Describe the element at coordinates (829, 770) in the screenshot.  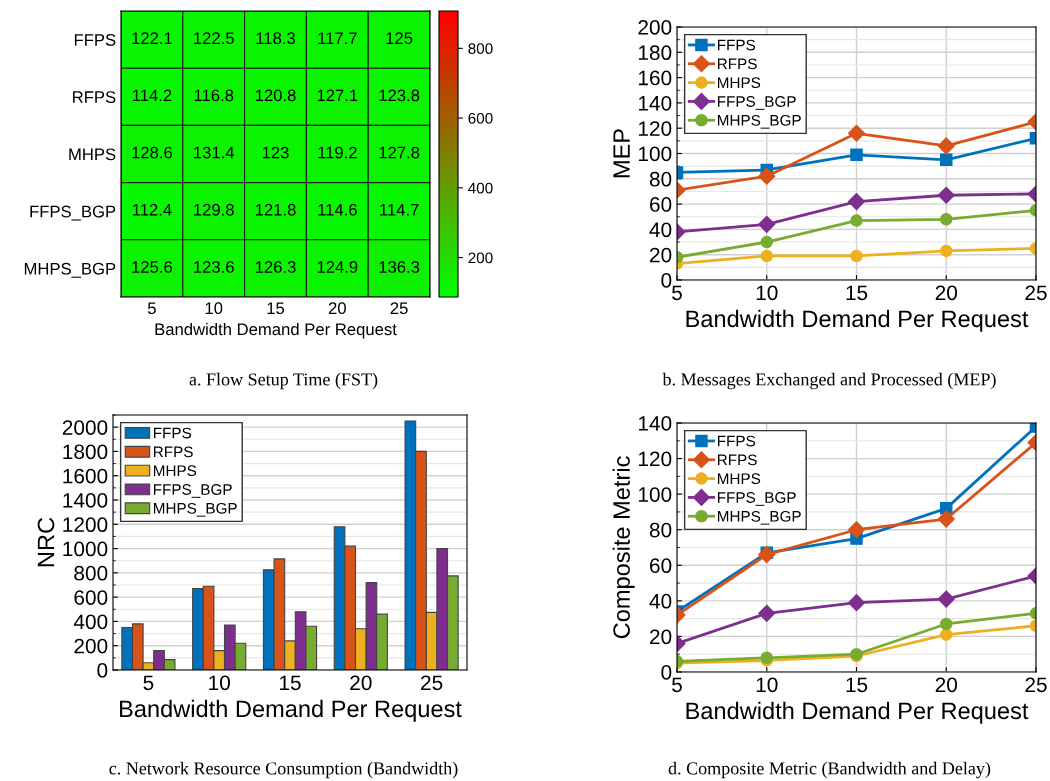
I see `text: d. Composite Metric (Bandwidth and Delay)` at that location.